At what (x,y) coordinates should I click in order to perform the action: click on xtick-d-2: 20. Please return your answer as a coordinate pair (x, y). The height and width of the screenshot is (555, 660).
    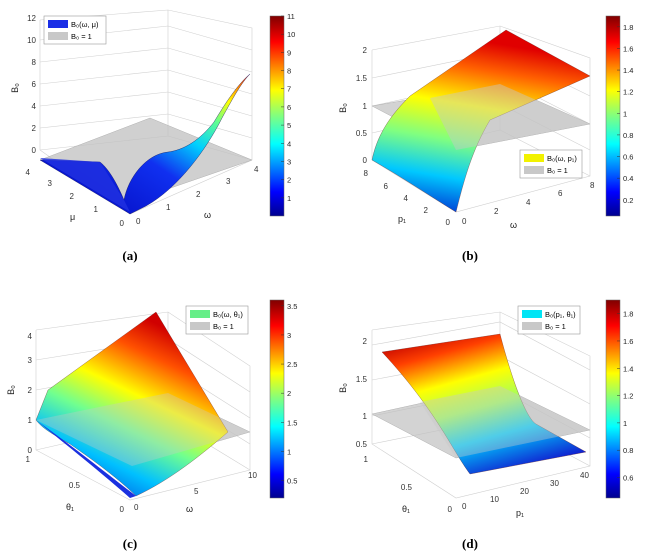
    Looking at the image, I should click on (524, 491).